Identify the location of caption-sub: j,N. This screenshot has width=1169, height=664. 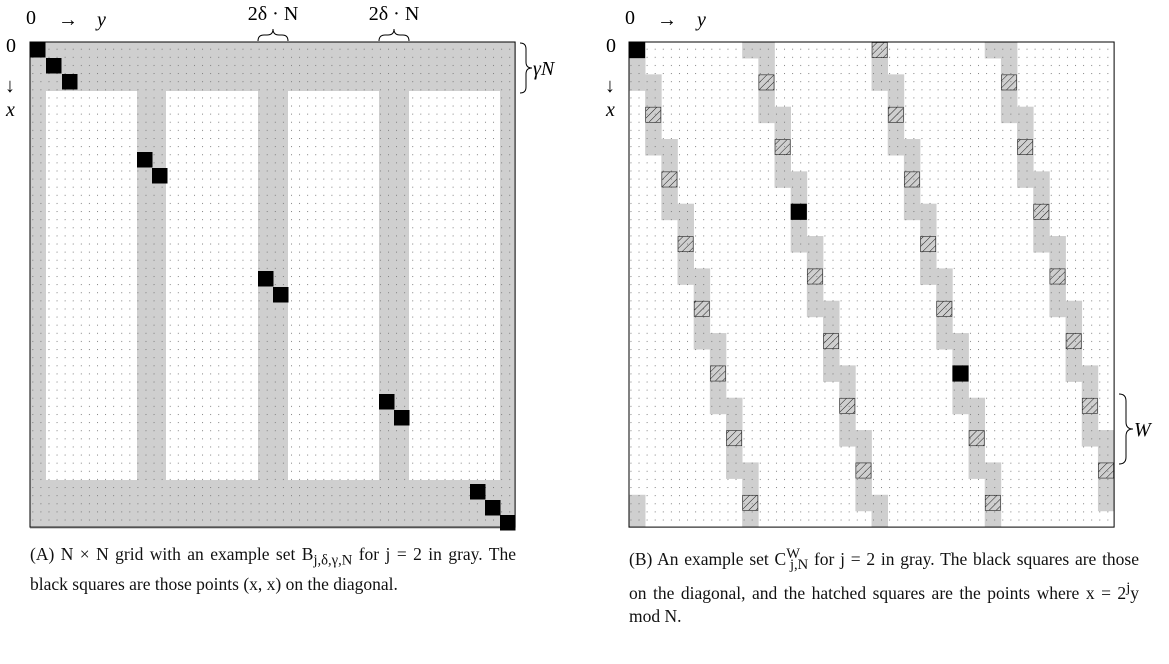
(799, 565).